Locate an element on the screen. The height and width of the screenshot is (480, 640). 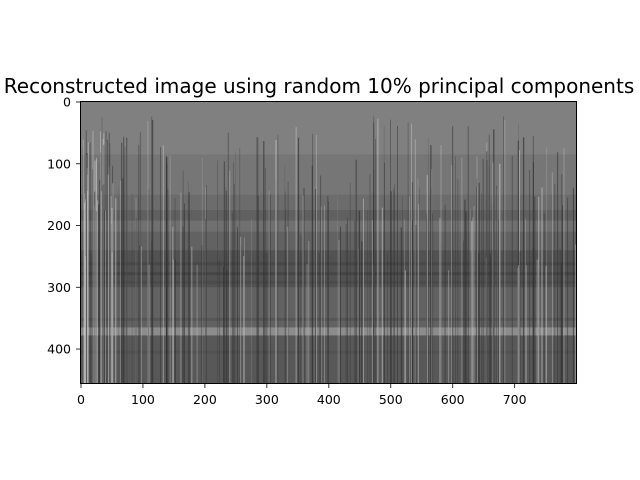
y-tick-label: 400 is located at coordinates (59, 349).